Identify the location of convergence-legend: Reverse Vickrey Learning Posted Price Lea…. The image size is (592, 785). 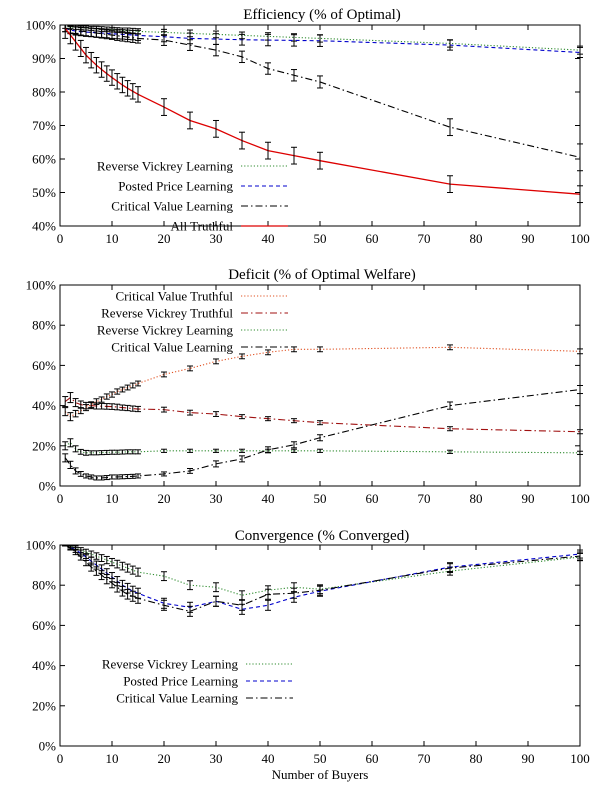
(197, 681).